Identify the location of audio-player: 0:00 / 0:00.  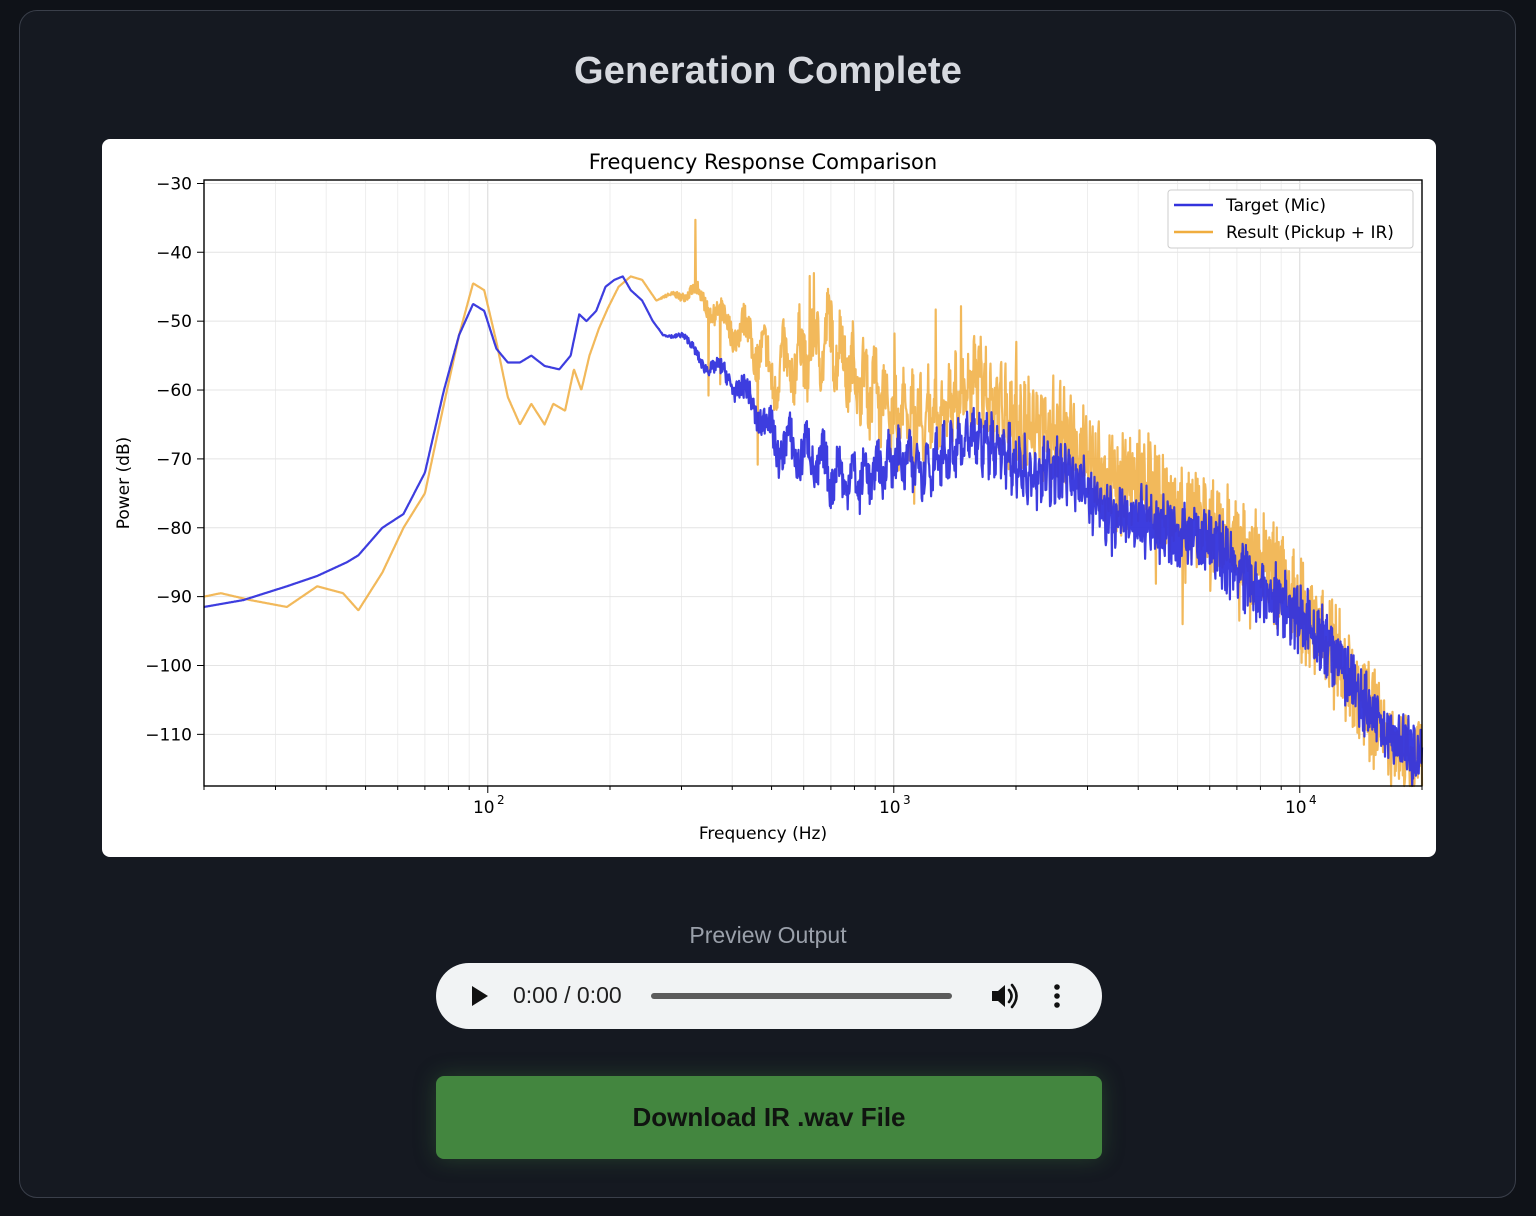
(769, 996).